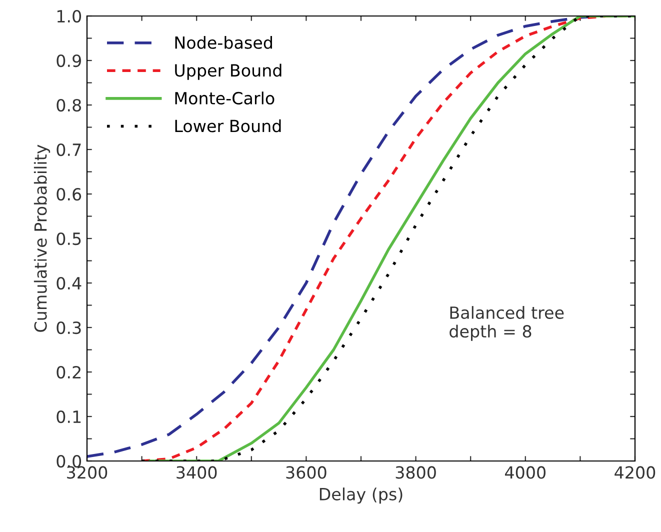  What do you see at coordinates (306, 472) in the screenshot?
I see `x-tick-label: 3600` at bounding box center [306, 472].